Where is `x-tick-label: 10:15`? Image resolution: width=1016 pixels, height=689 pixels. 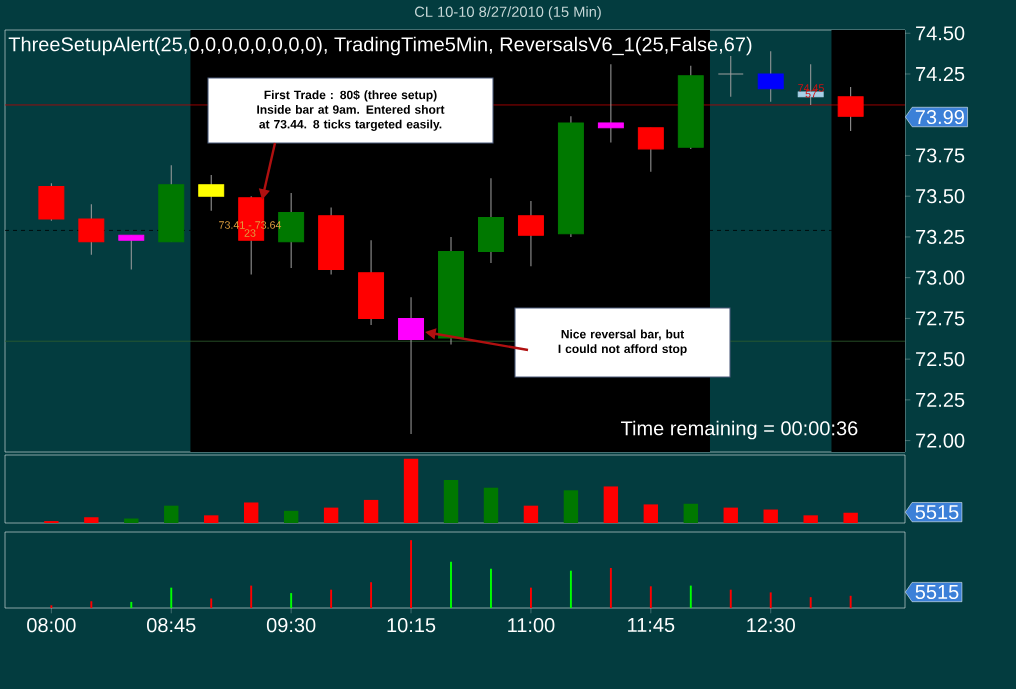
x-tick-label: 10:15 is located at coordinates (411, 625).